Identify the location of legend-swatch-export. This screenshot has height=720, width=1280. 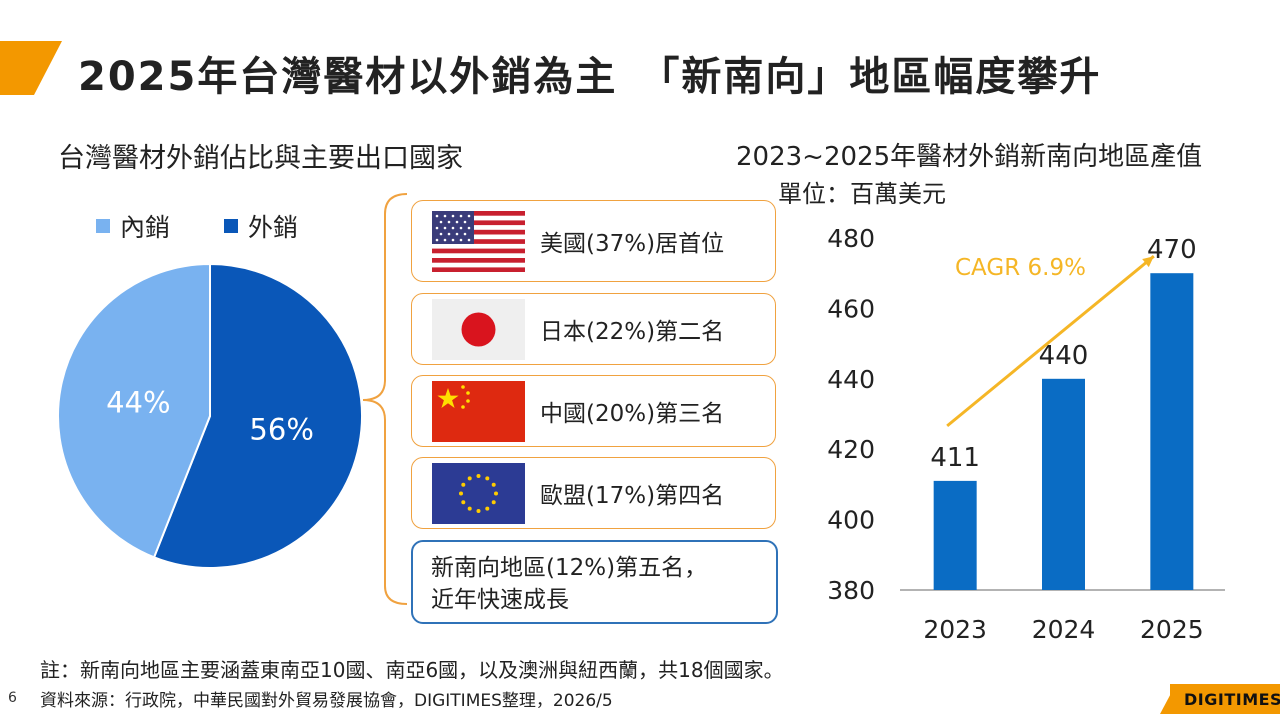
(231, 226).